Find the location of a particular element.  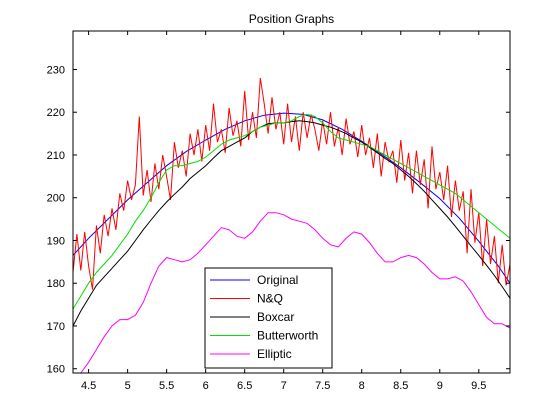

x-tick-label: 6 is located at coordinates (206, 386).